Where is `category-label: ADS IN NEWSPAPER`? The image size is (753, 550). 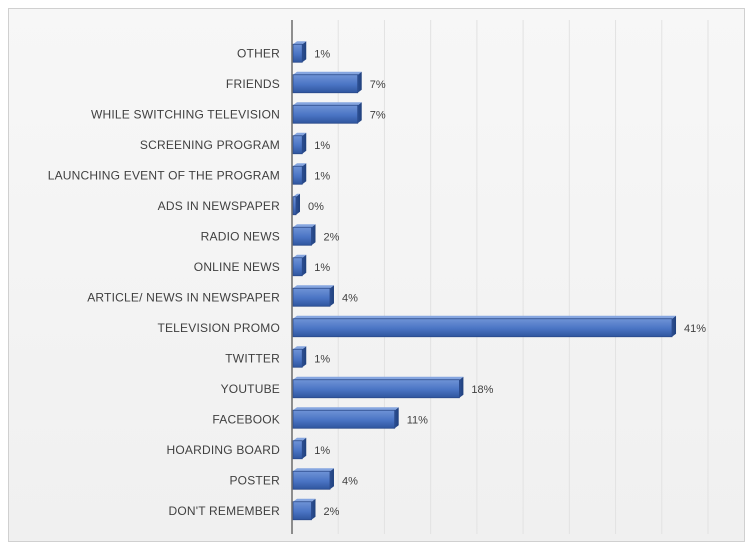 category-label: ADS IN NEWSPAPER is located at coordinates (219, 206).